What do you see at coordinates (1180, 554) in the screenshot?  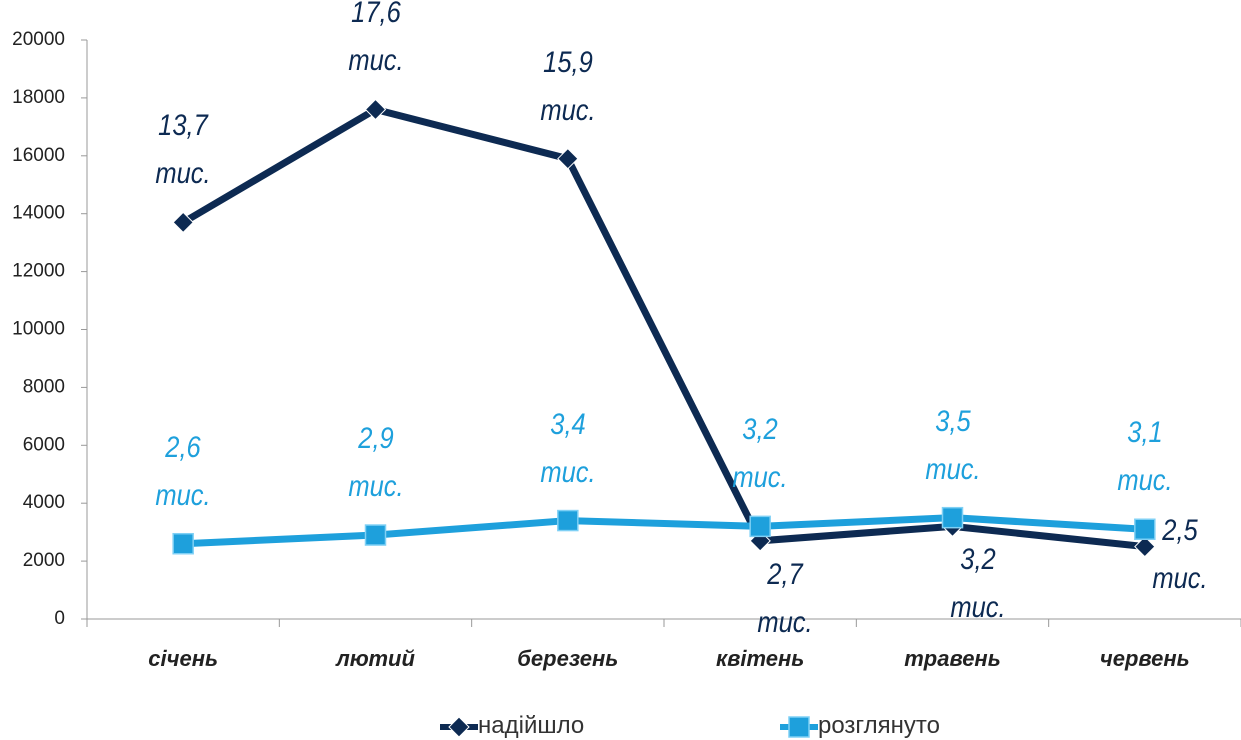 I see `data-label: 2,5 тис.` at bounding box center [1180, 554].